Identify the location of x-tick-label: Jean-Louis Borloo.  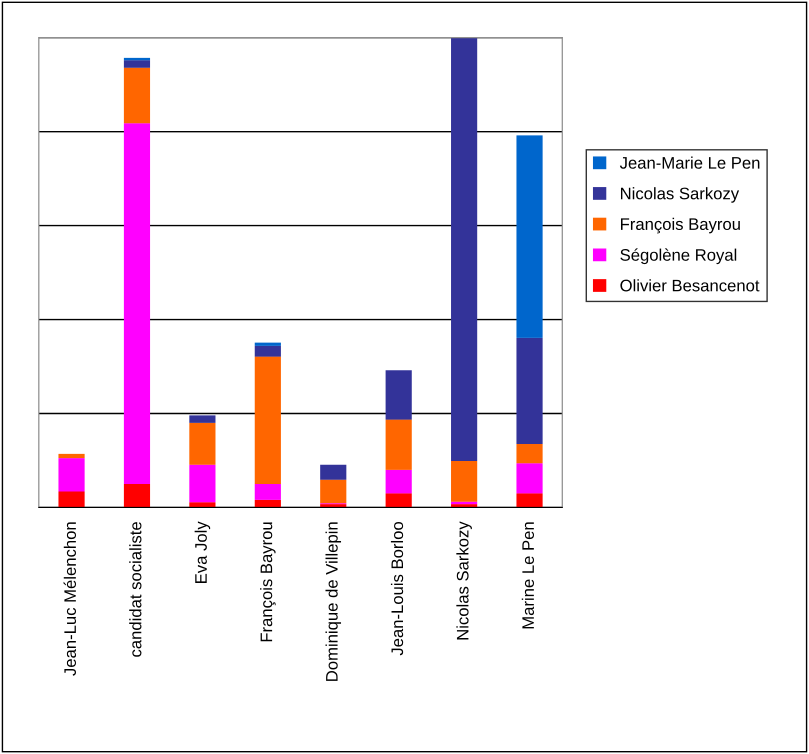
(397, 589).